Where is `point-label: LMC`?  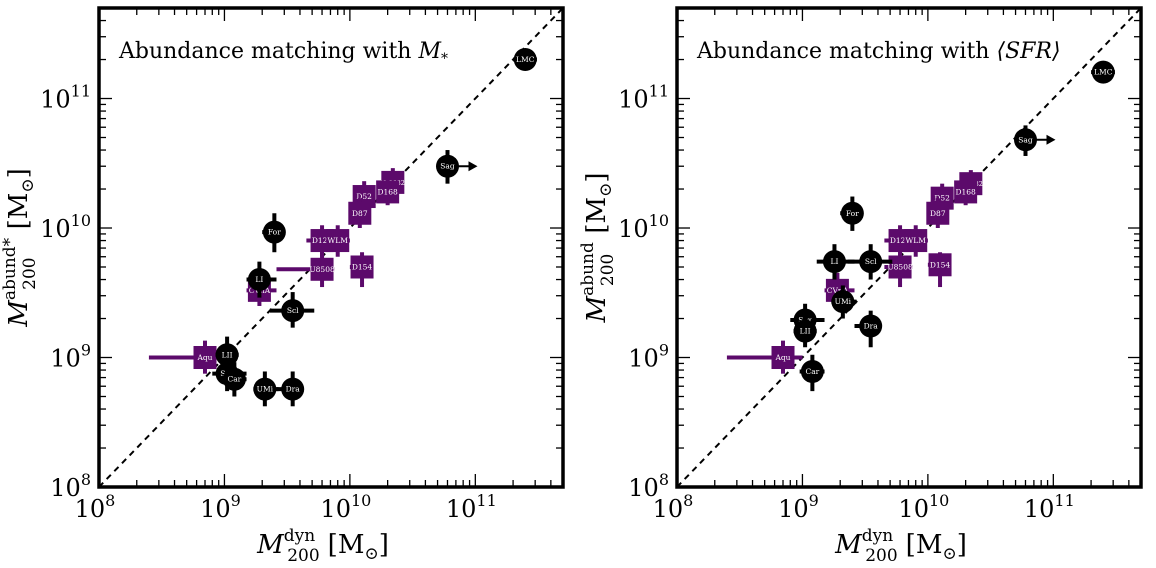 point-label: LMC is located at coordinates (525, 59).